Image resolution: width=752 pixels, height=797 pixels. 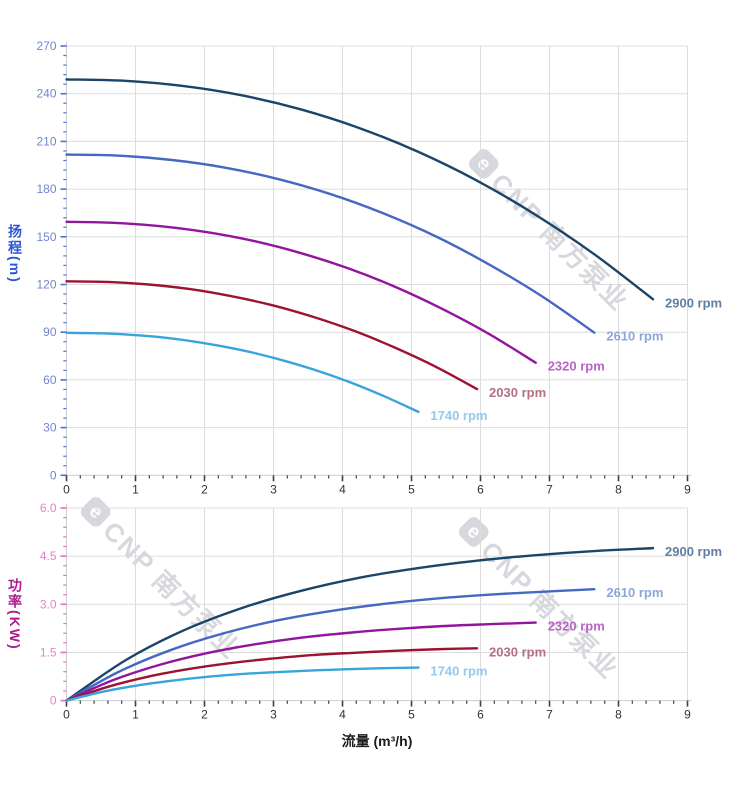 I want to click on curve-2610-rpm, so click(x=330, y=645).